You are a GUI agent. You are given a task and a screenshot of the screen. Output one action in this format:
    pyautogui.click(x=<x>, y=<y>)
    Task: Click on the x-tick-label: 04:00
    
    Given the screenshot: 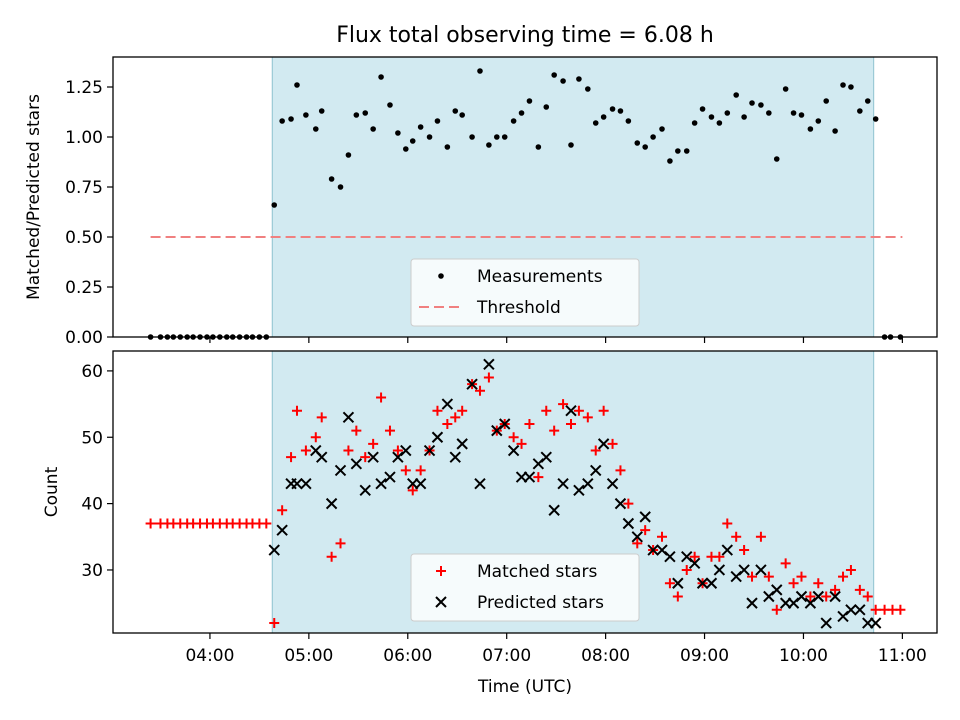 What is the action you would take?
    pyautogui.click(x=209, y=656)
    